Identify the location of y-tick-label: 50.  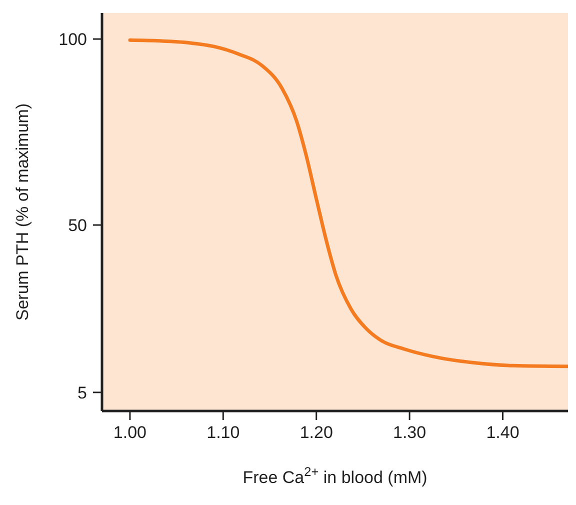
(77, 226).